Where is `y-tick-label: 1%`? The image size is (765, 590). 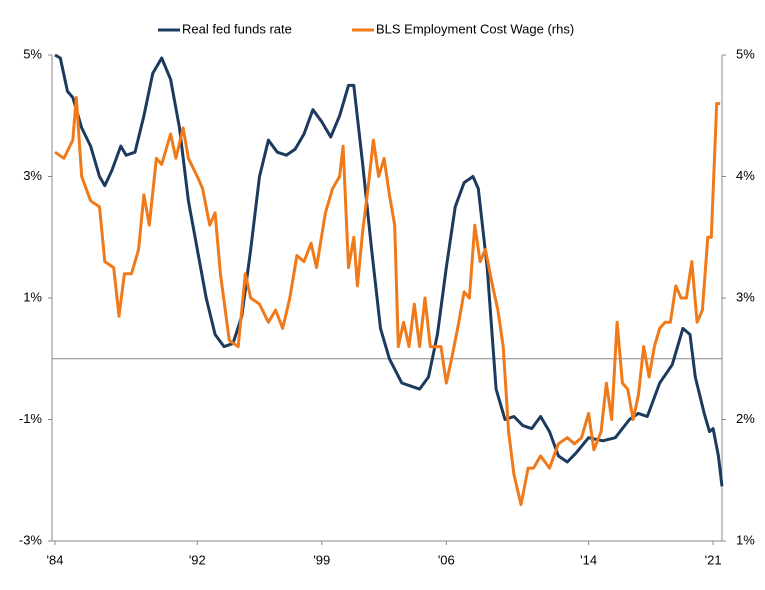
y-tick-label: 1% is located at coordinates (32, 296).